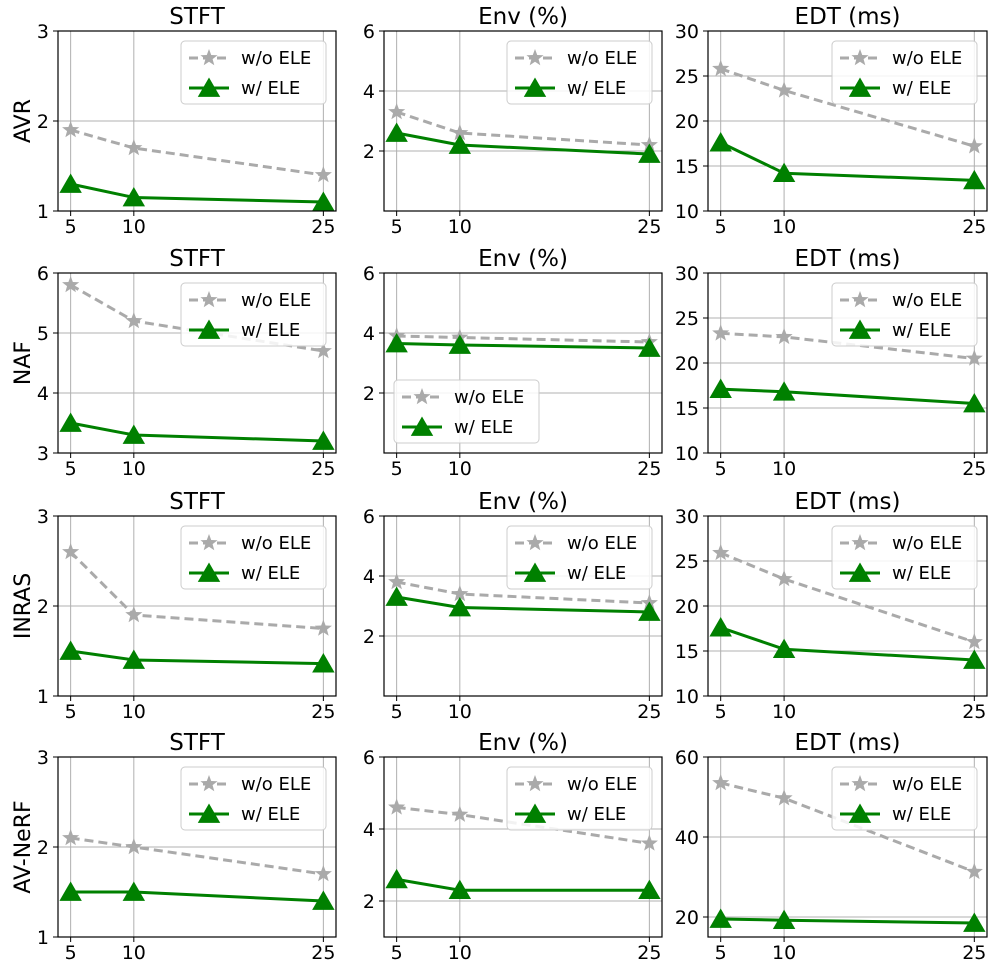 This screenshot has width=997, height=970. What do you see at coordinates (197, 502) in the screenshot?
I see `panel-title: STFT` at bounding box center [197, 502].